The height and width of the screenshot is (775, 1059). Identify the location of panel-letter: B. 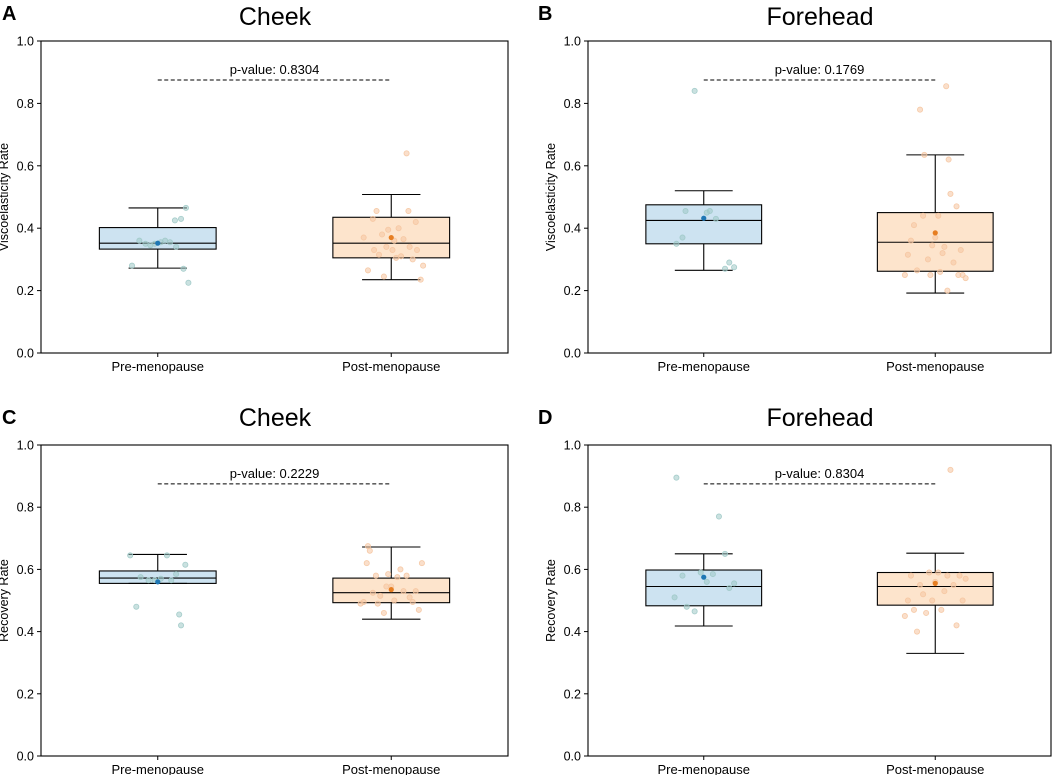
(545, 14).